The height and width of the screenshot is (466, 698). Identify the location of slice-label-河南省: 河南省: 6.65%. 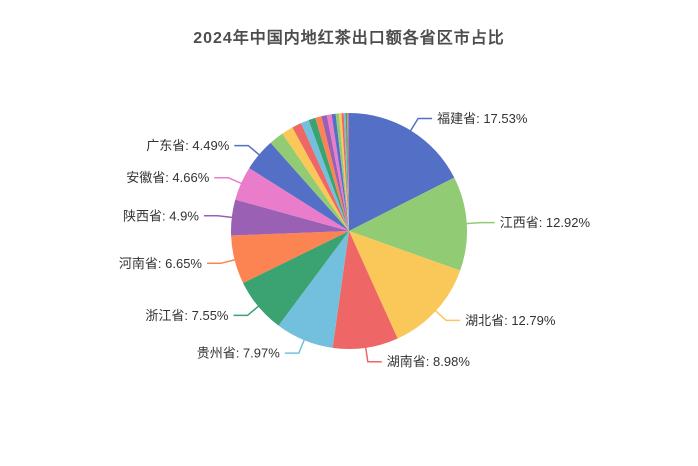
(161, 263).